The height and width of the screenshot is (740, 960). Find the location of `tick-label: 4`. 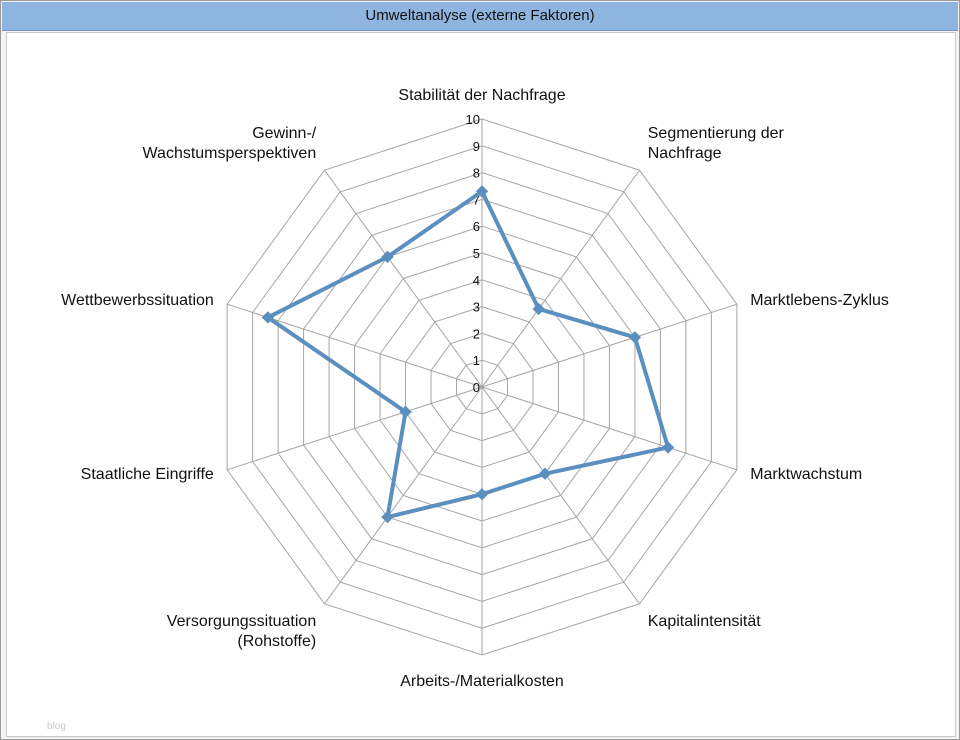

tick-label: 4 is located at coordinates (476, 280).